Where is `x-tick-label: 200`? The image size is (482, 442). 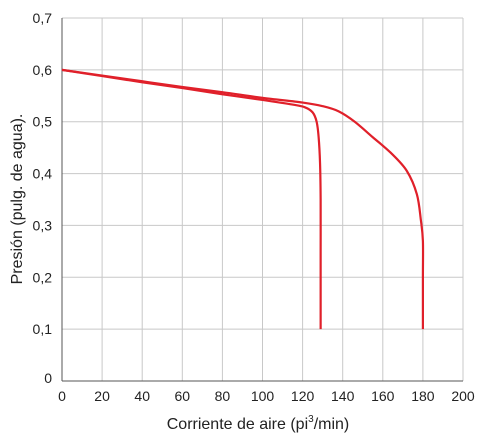
x-tick-label: 200 is located at coordinates (463, 396).